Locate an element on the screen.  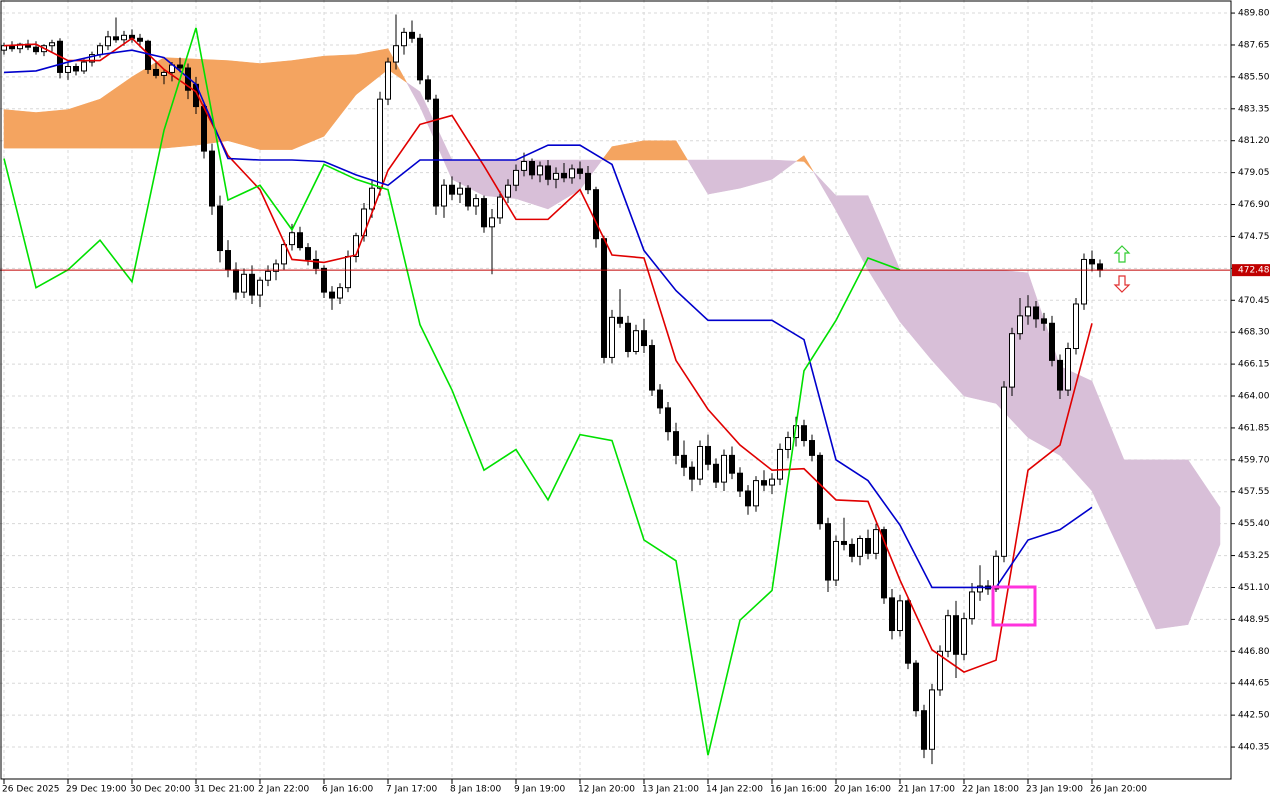
y-tick-label: 468.30 is located at coordinates (1254, 333).